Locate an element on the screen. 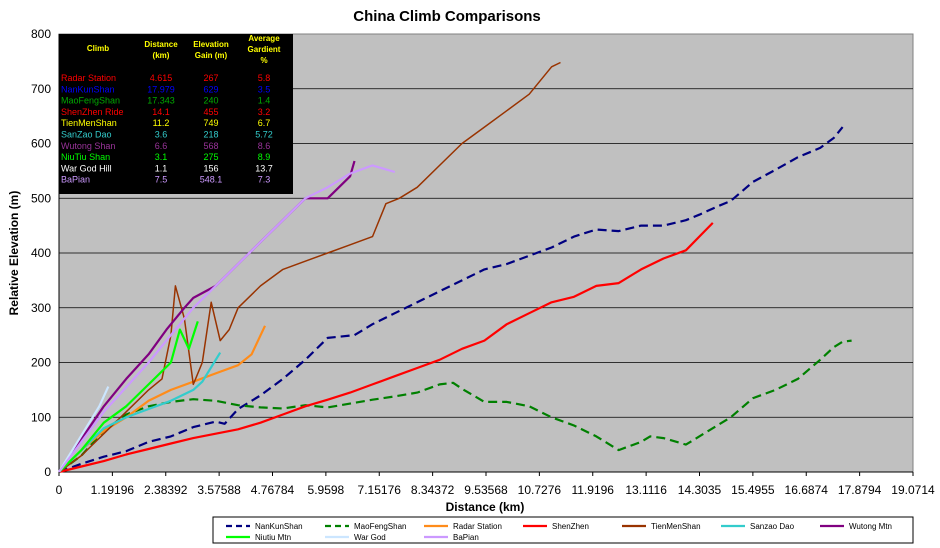 This screenshot has width=940, height=548. table-background is located at coordinates (176, 114).